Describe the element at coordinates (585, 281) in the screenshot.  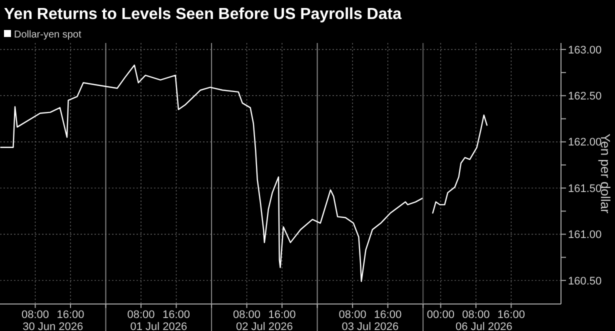
I see `y-tick-label: 160.50` at that location.